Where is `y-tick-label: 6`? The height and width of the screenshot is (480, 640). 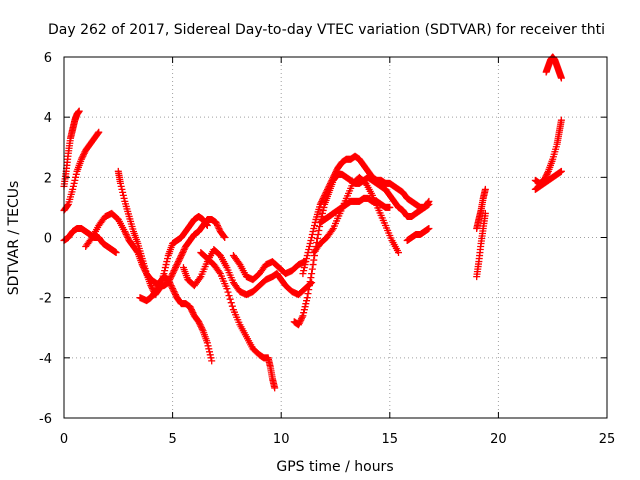
y-tick-label: 6 is located at coordinates (48, 58).